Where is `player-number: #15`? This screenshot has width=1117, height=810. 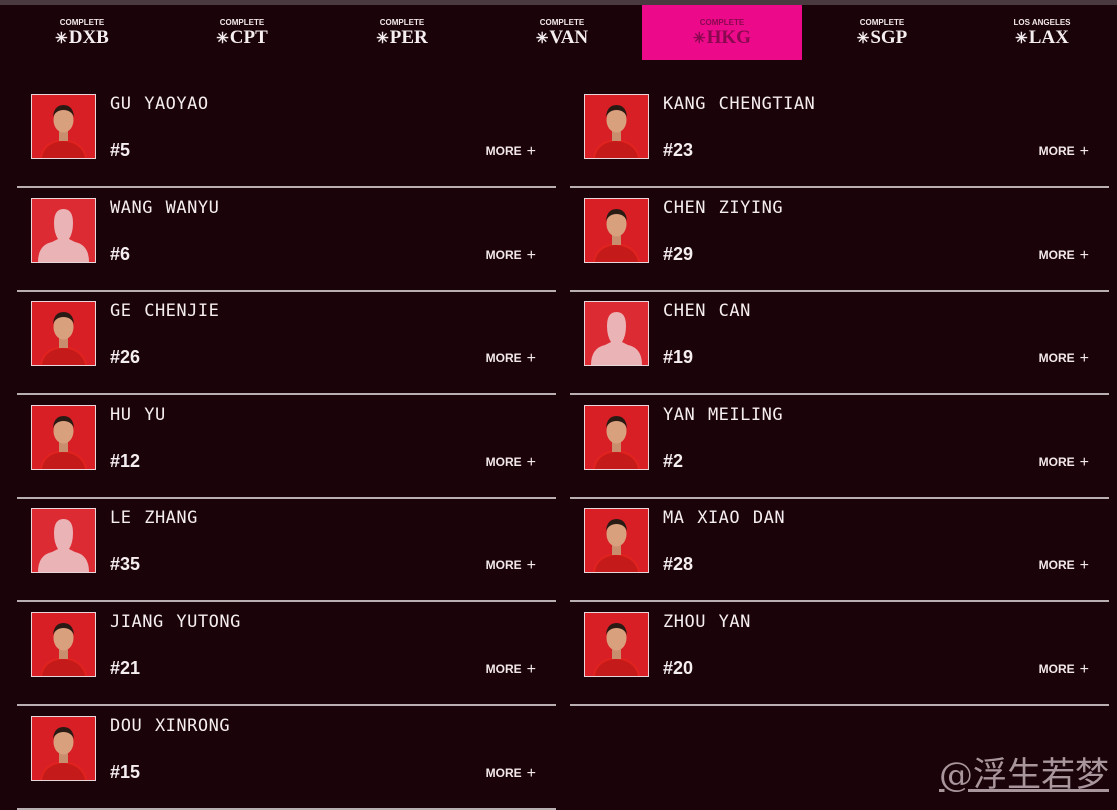
player-number: #15 is located at coordinates (125, 771).